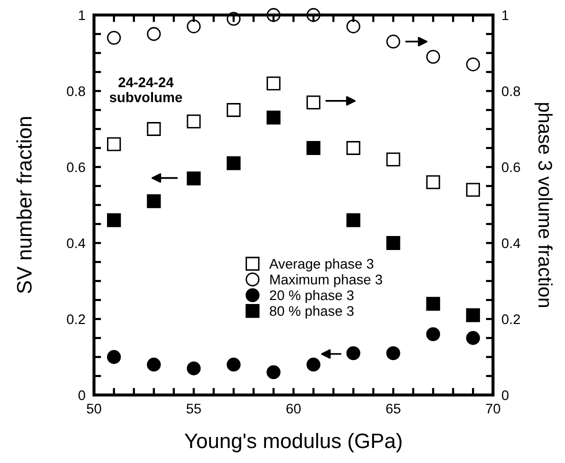  What do you see at coordinates (511, 91) in the screenshot?
I see `y2-tick-label: 0.8` at bounding box center [511, 91].